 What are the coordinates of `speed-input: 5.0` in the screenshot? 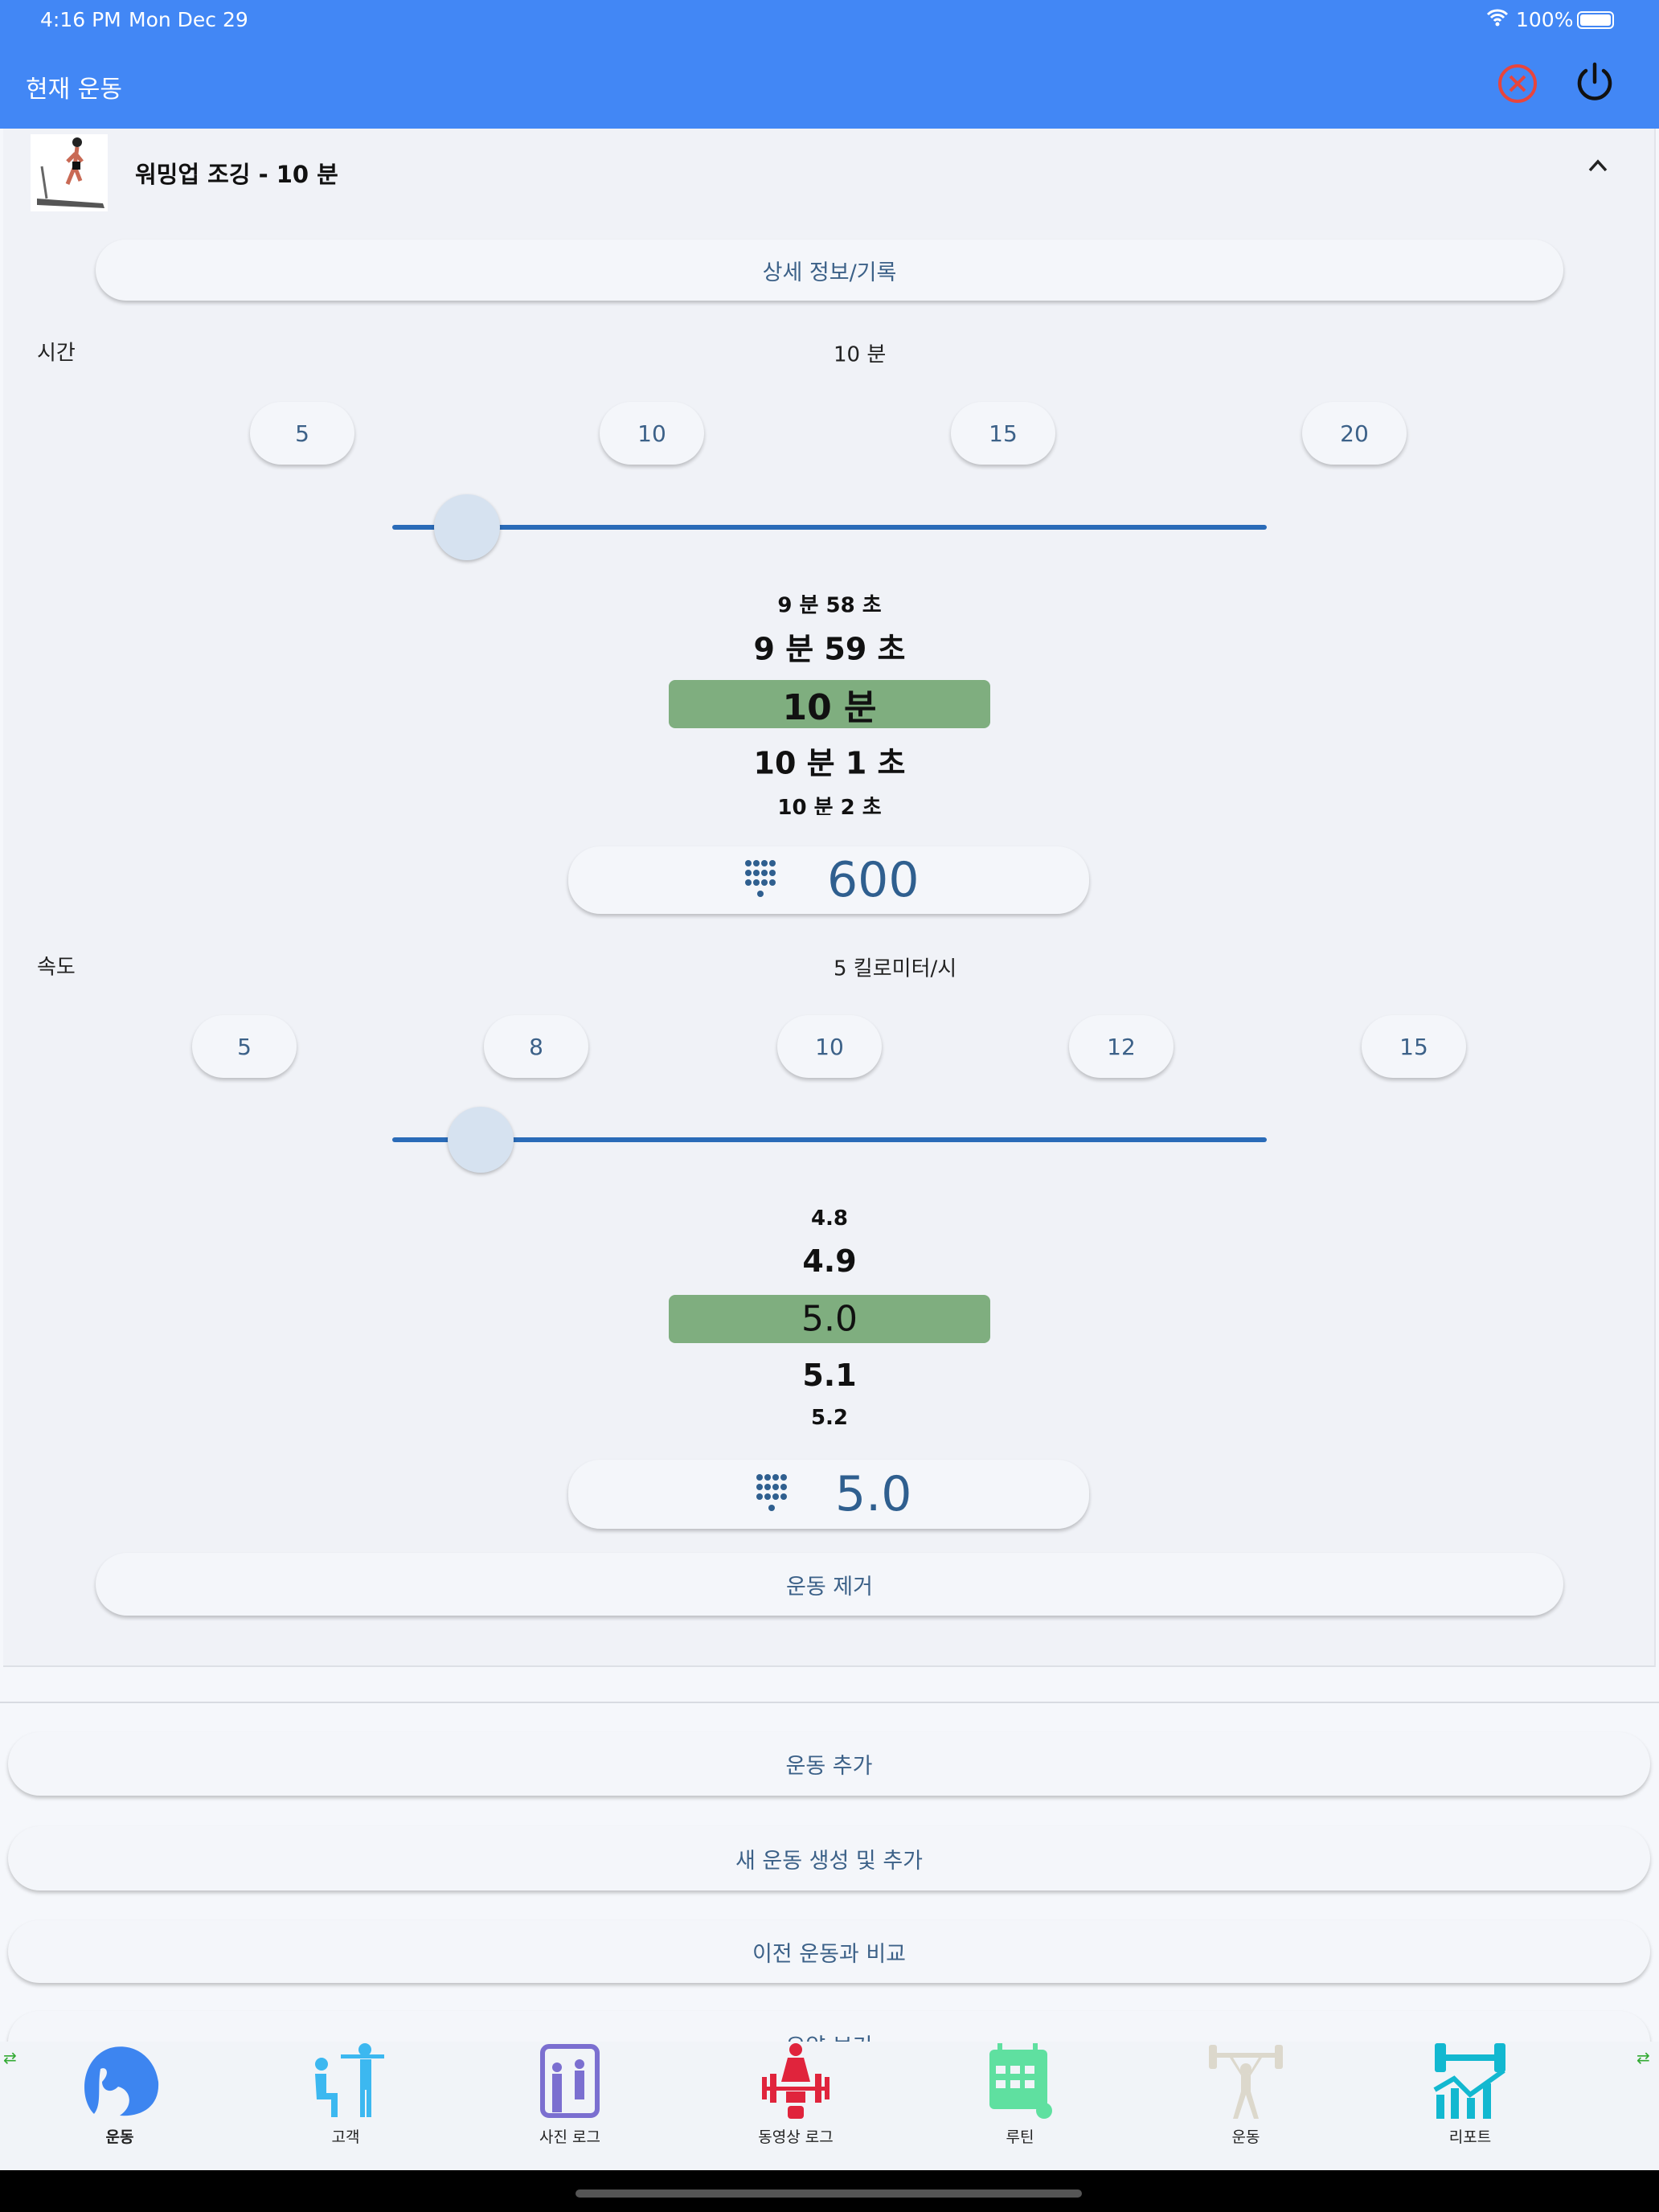 It's located at (828, 1494).